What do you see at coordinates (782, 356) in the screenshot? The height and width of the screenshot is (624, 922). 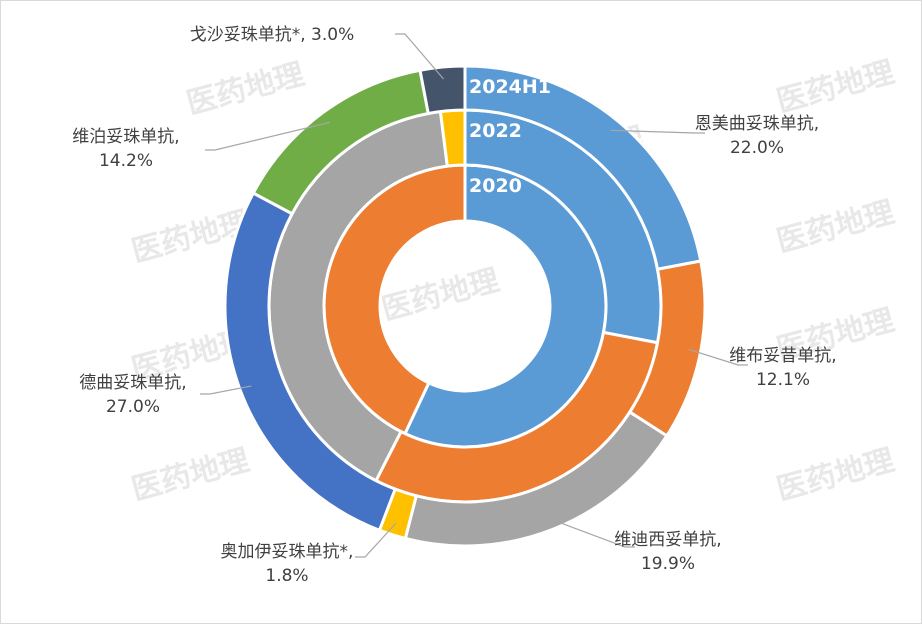 I see `data-label-name: 维布妥昔单抗,` at bounding box center [782, 356].